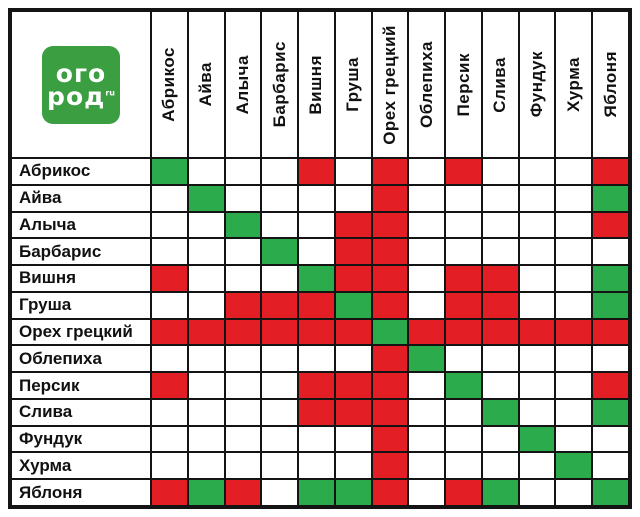 The height and width of the screenshot is (517, 640). I want to click on logo-text-line1: ого, so click(81, 73).